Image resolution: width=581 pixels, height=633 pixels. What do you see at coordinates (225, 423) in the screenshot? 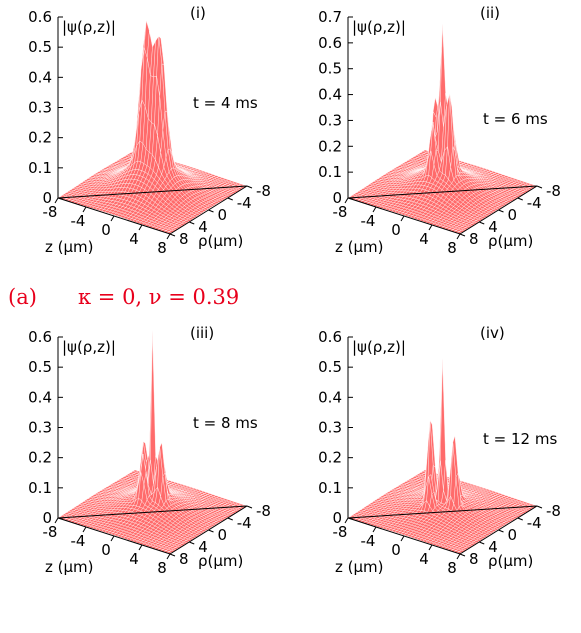
I see `time-label: t = 8 ms` at bounding box center [225, 423].